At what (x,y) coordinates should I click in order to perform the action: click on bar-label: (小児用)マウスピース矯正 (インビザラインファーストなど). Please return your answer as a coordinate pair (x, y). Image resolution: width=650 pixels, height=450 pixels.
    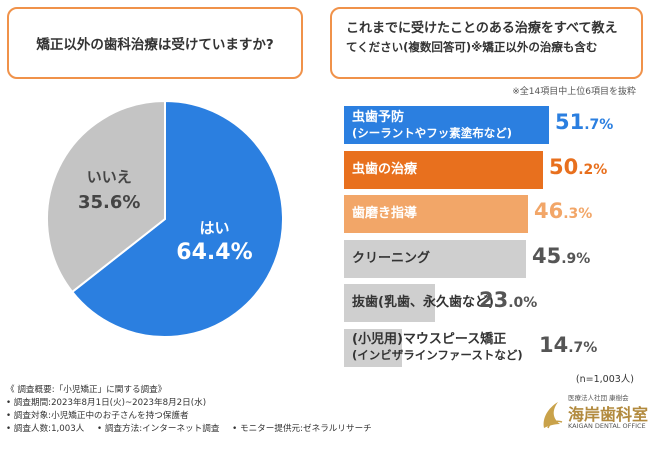
    Looking at the image, I should click on (437, 348).